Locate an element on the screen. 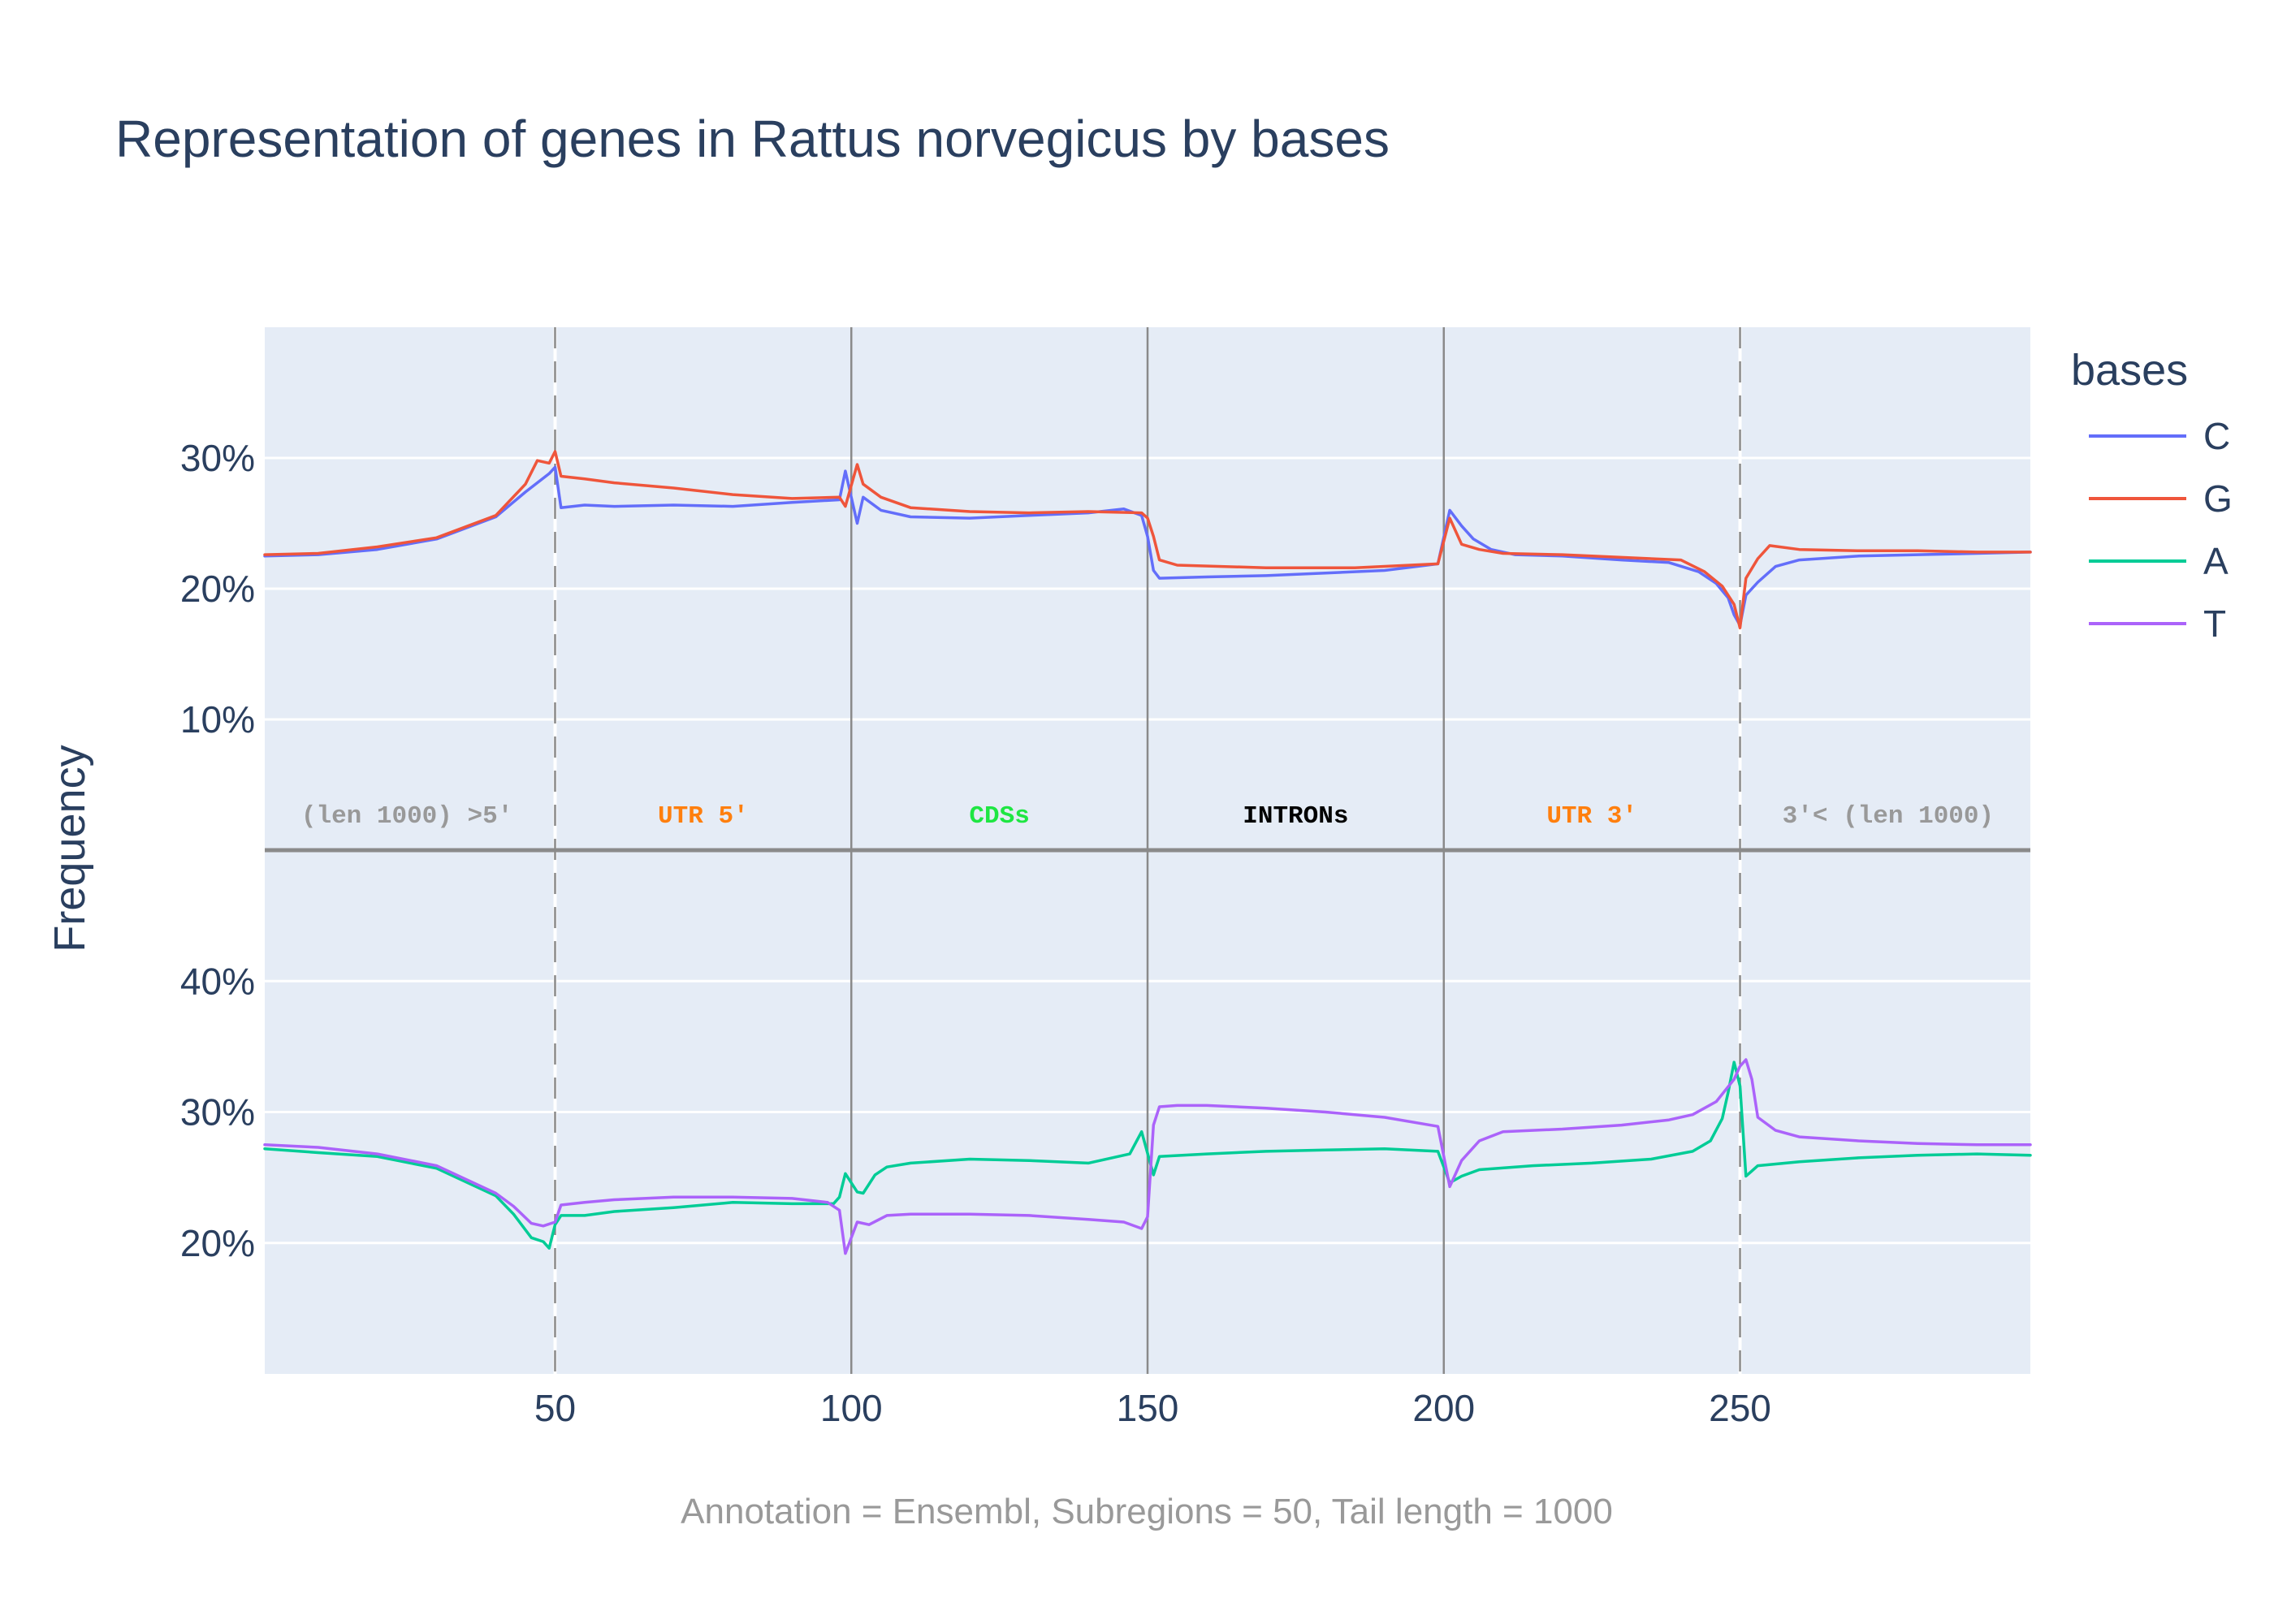 Image resolution: width=2274 pixels, height=1624 pixels. region-label-4: UTR 3' is located at coordinates (1592, 817).